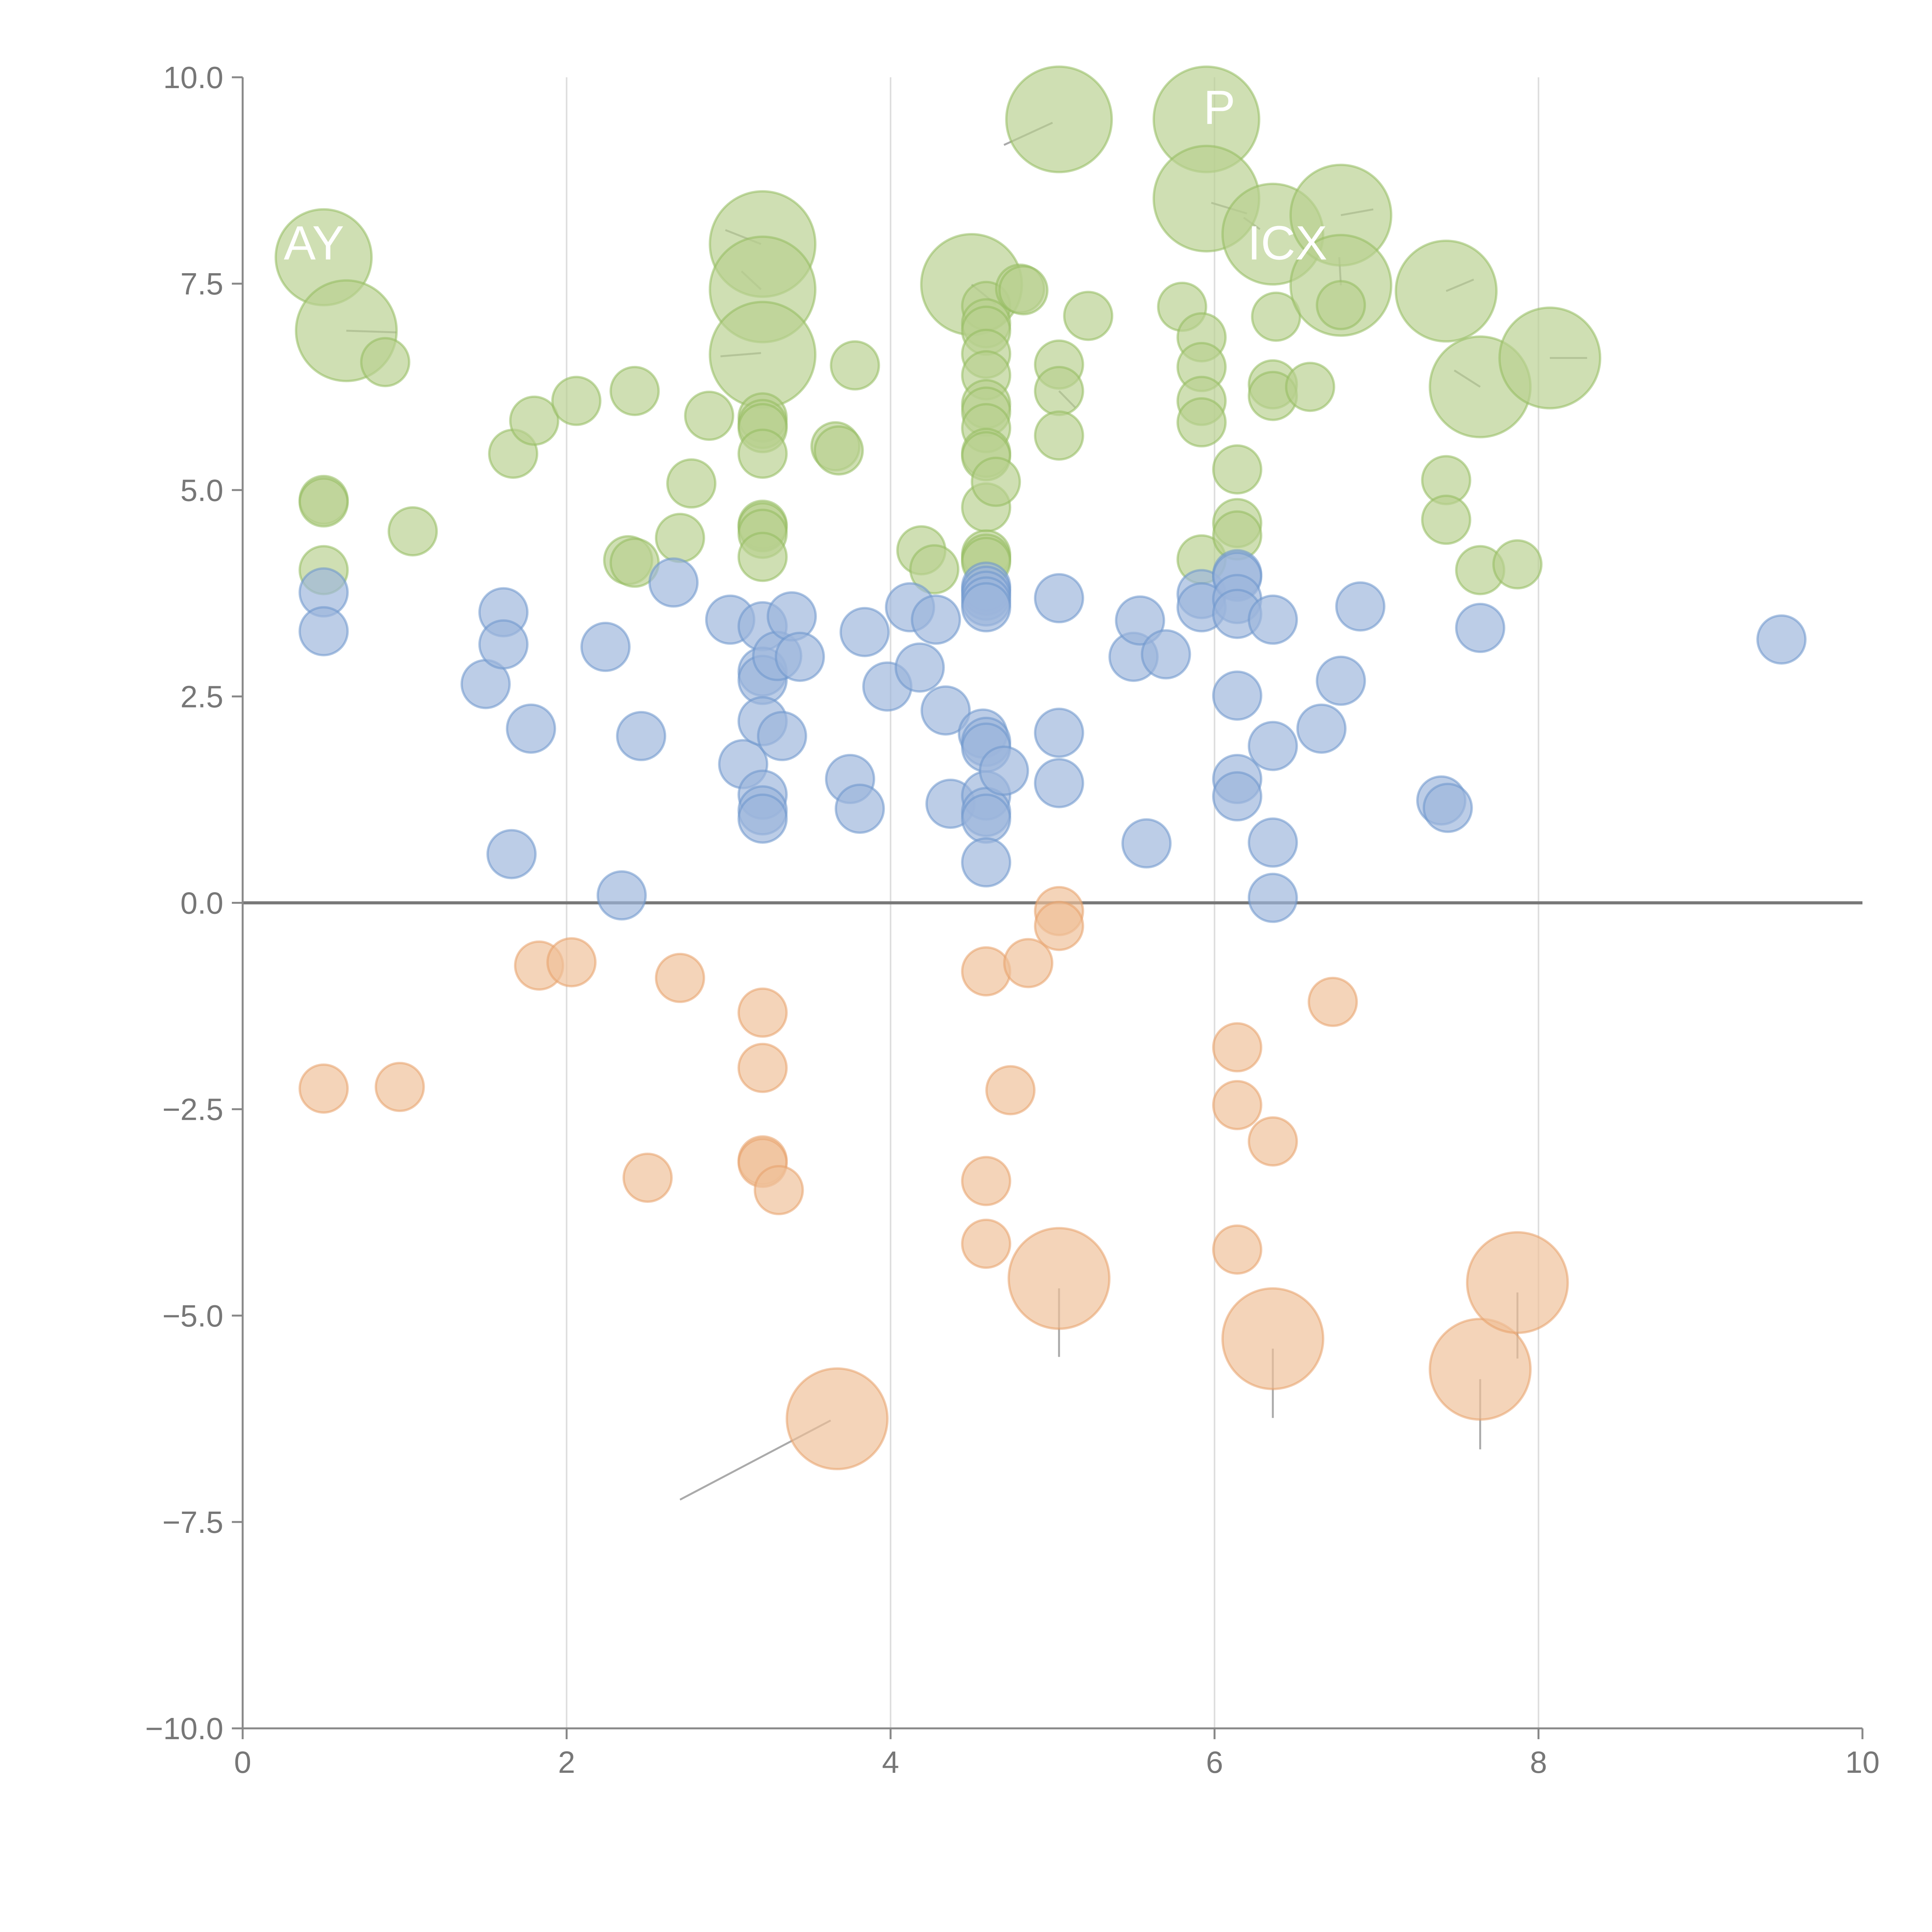 The image size is (1932, 1932). I want to click on y-tick-label: 0.0, so click(202, 903).